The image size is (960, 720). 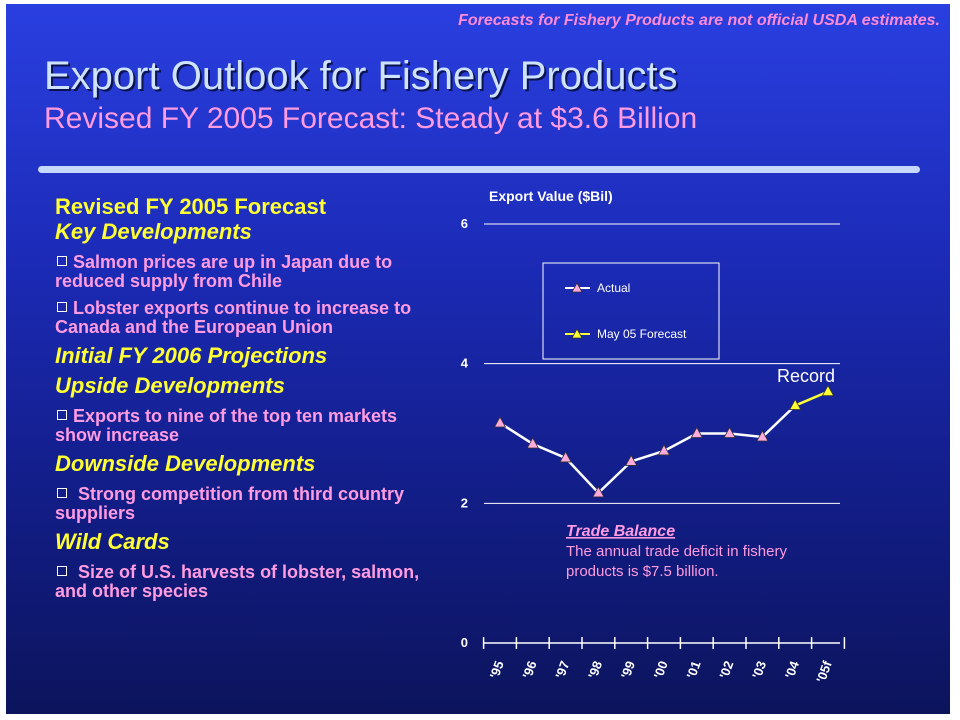 I want to click on x-tick-label: '99, so click(x=628, y=670).